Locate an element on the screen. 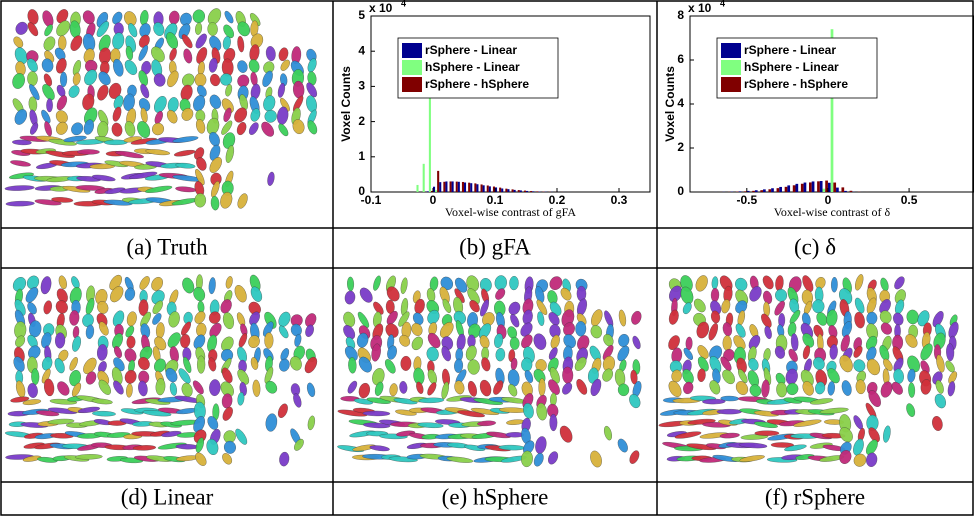 The height and width of the screenshot is (516, 974). axis-multiplier-exponent: 4 is located at coordinates (722, 4).